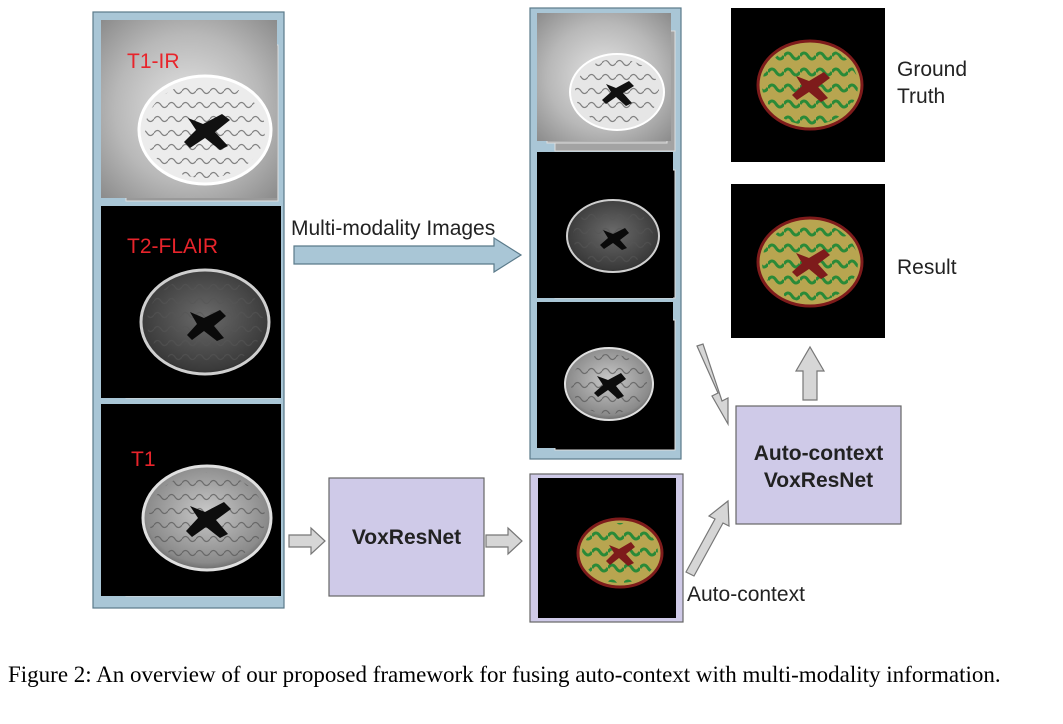 The width and height of the screenshot is (1063, 724). I want to click on t1-label: T1, so click(143, 459).